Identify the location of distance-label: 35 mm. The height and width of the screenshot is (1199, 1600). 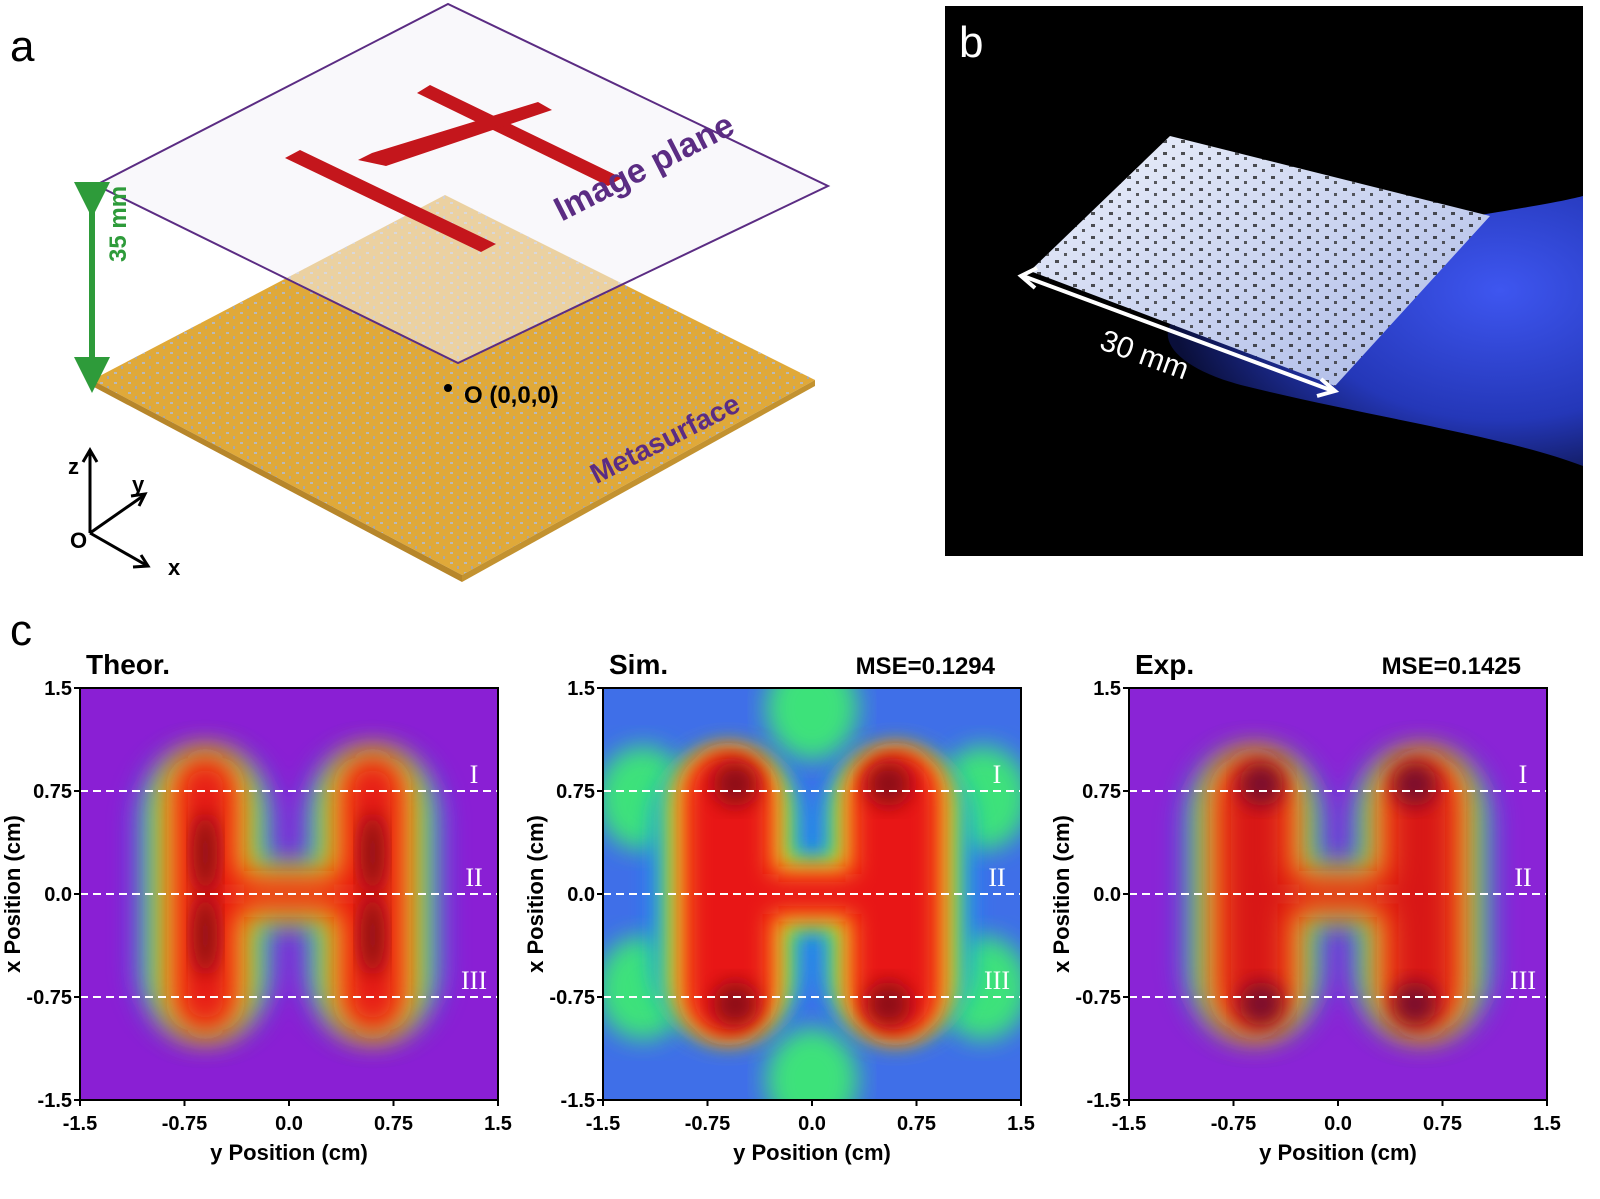
(118, 223).